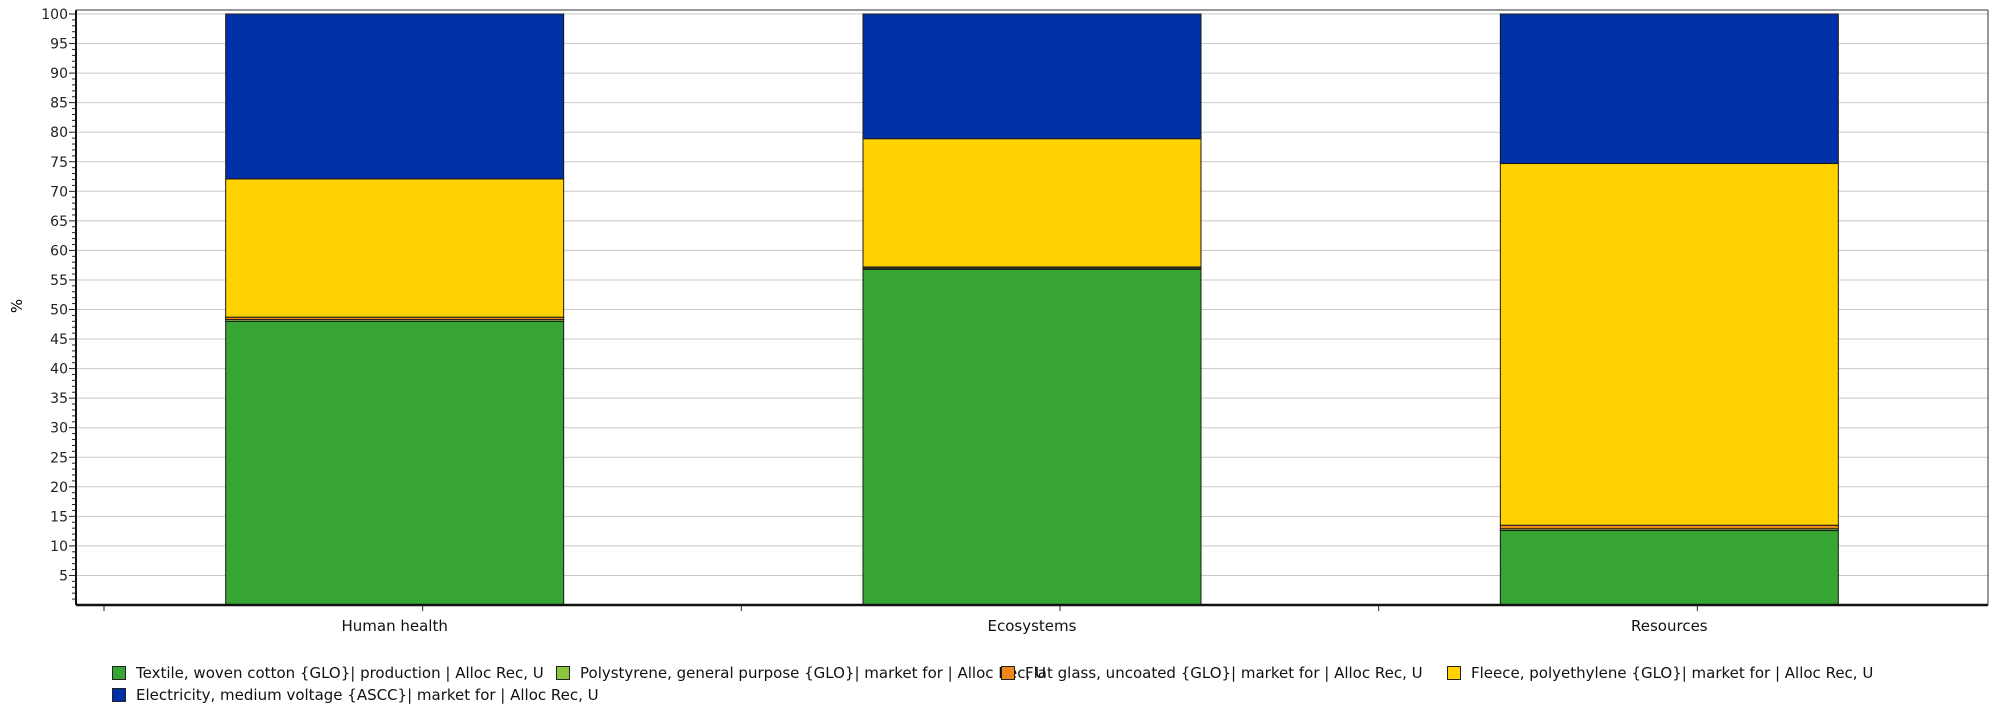 The image size is (2001, 714). Describe the element at coordinates (59, 74) in the screenshot. I see `y-tick-label: 90` at that location.